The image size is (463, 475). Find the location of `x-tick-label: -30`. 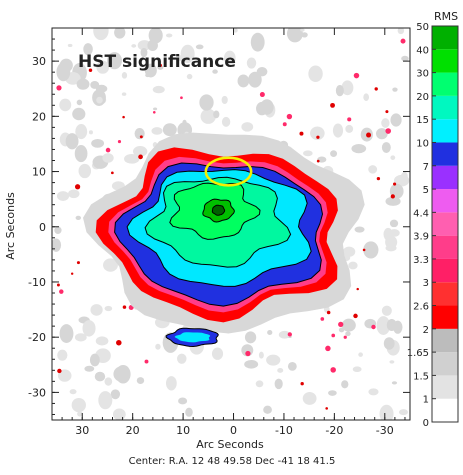

x-tick-label: -30 is located at coordinates (385, 430).